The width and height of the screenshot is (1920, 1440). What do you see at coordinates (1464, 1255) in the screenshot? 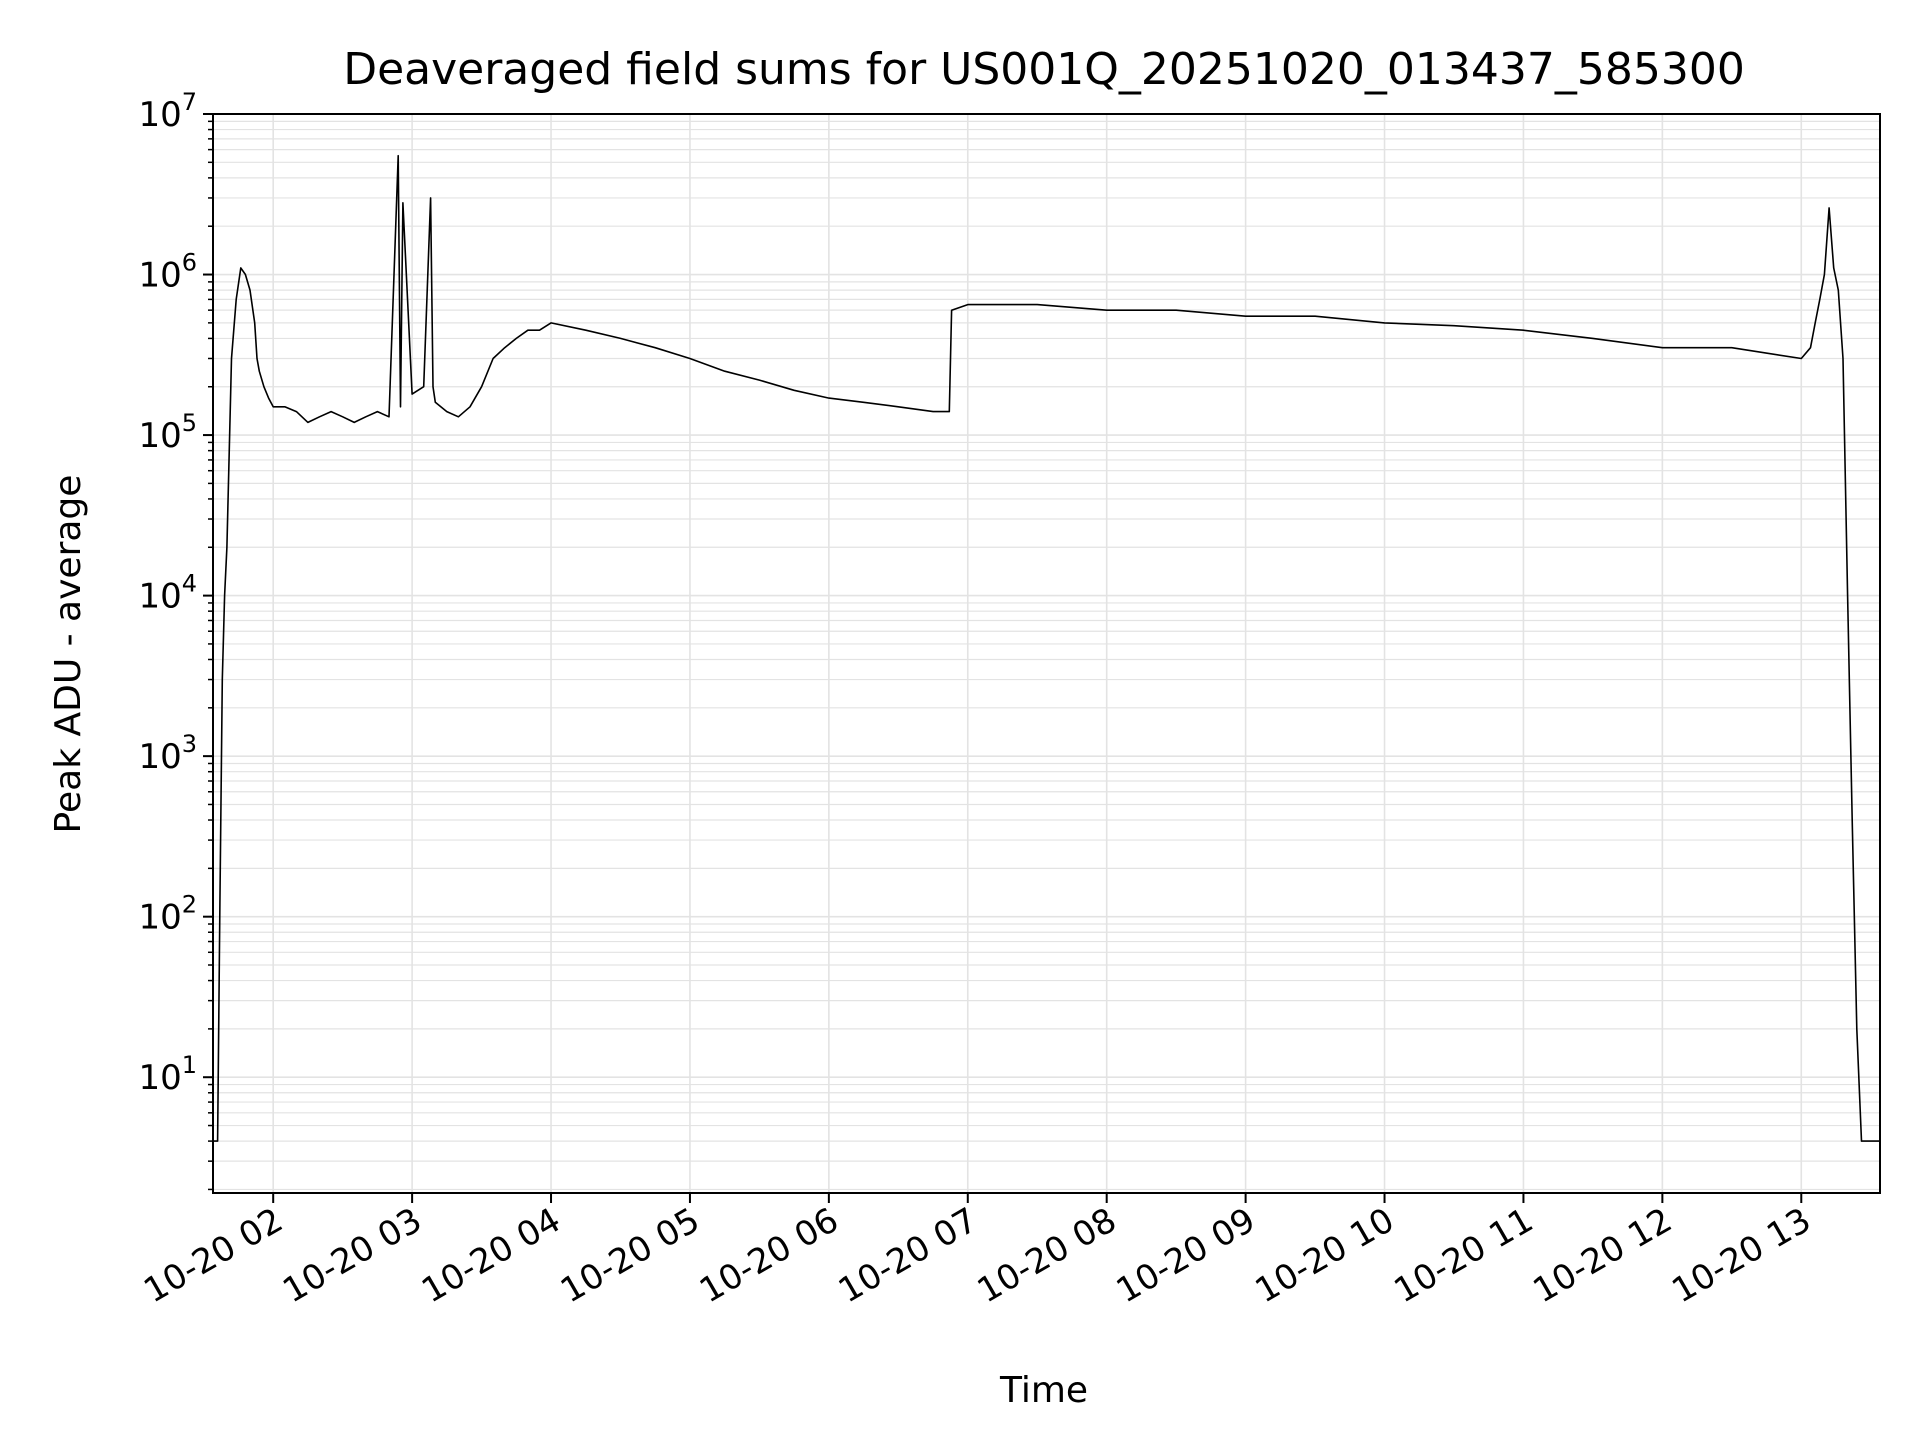
I see `x-tick-label: 10-20 11` at bounding box center [1464, 1255].